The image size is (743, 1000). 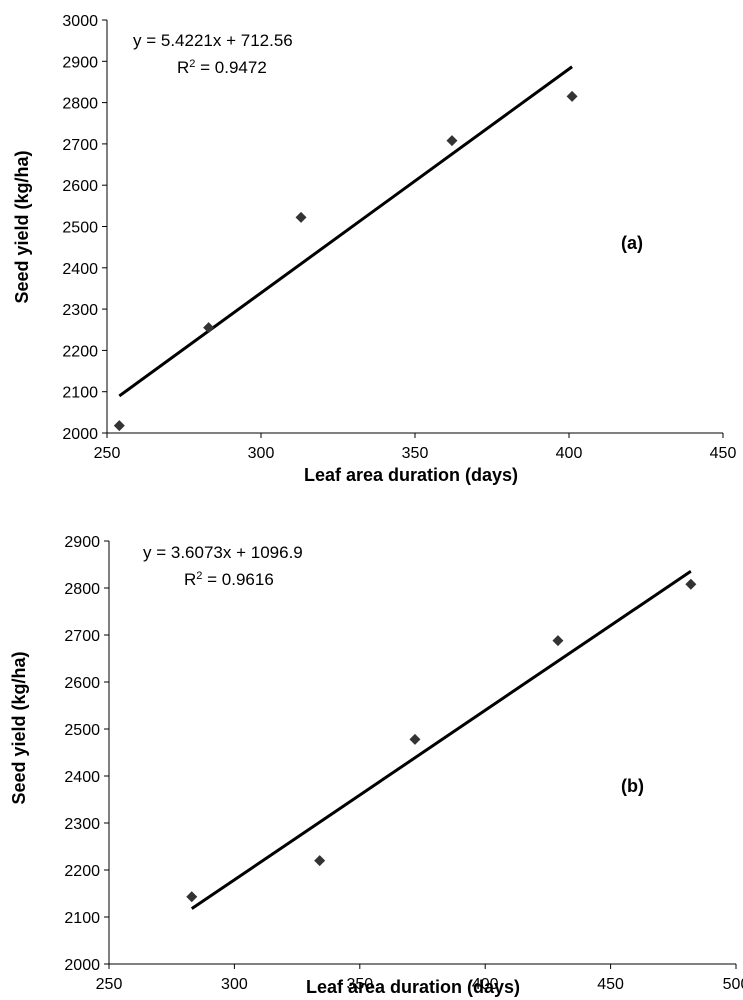 I want to click on panel-label: (a), so click(x=632, y=243).